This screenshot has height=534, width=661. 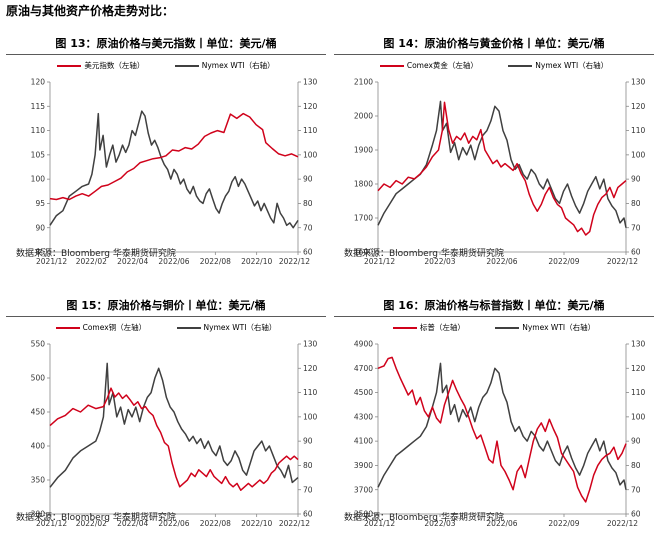 I want to click on left-tick-label: 1600, so click(x=363, y=252).